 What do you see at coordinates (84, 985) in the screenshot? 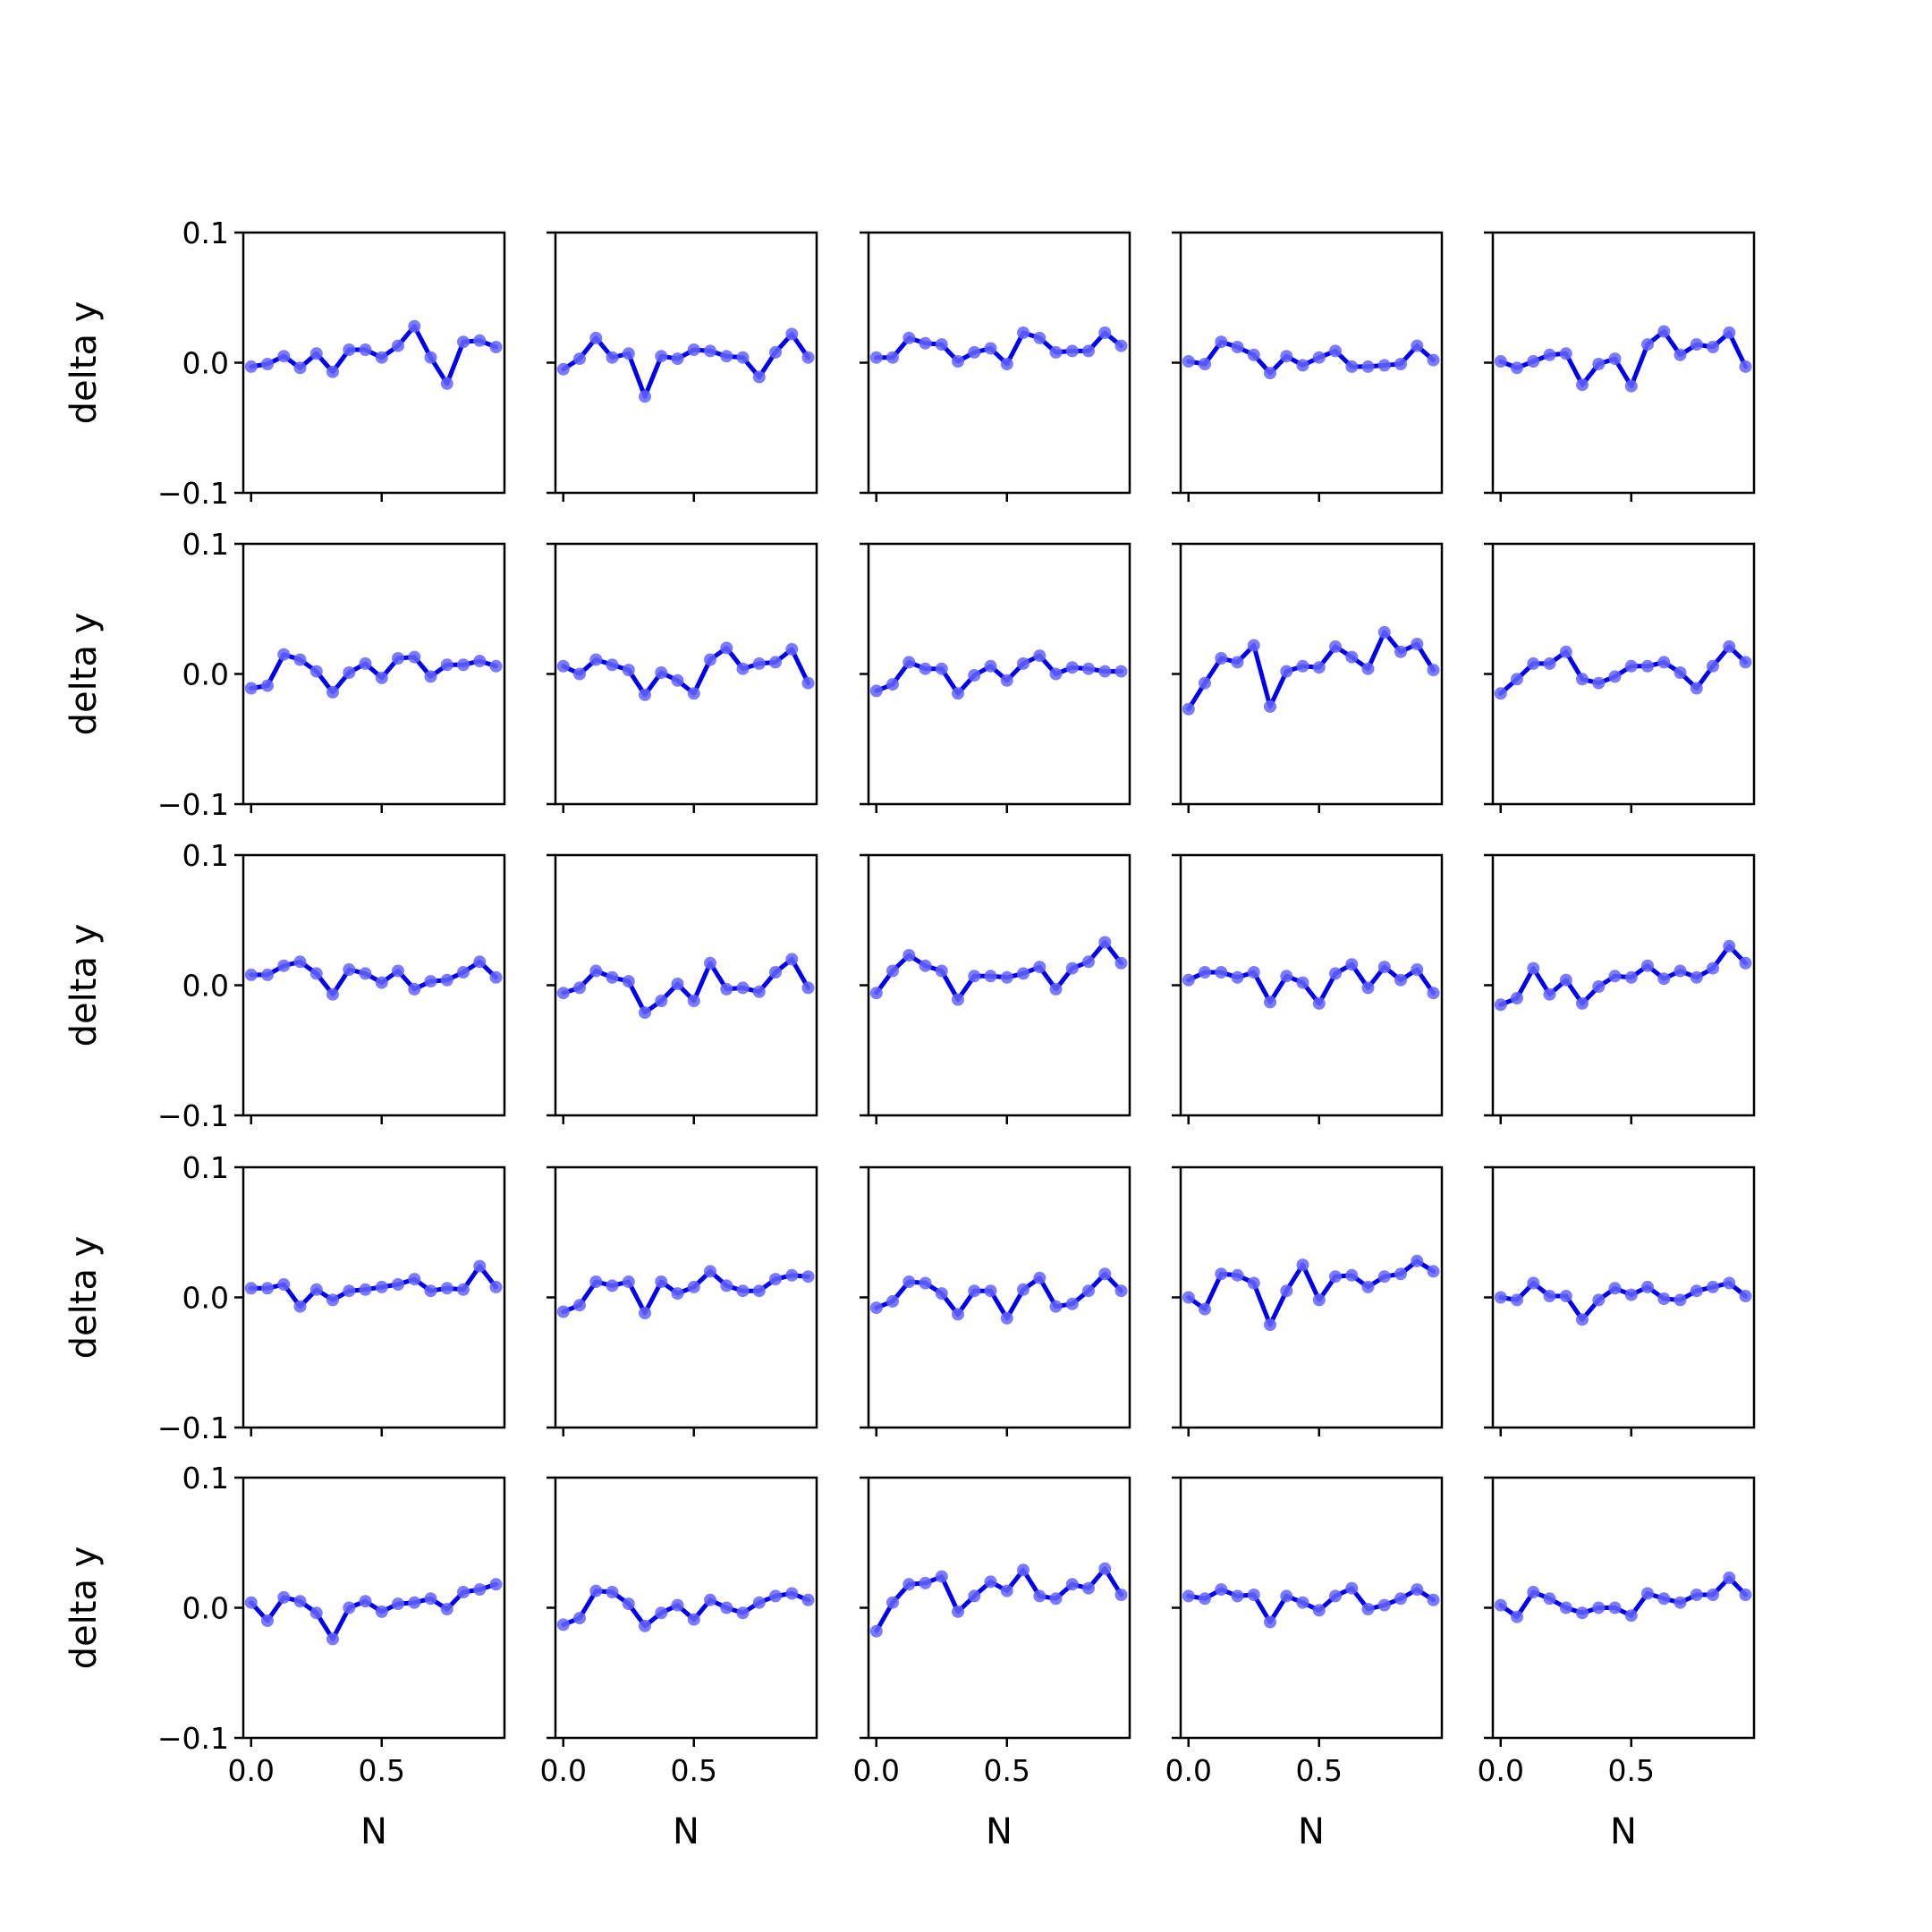
I see `y-axis-label: delta y` at bounding box center [84, 985].